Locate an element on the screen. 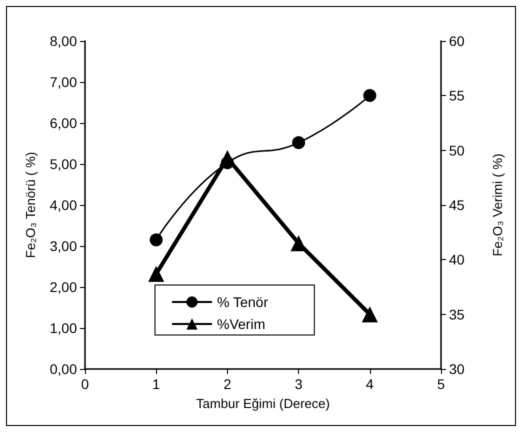  y-tick-label: 0,00 is located at coordinates (64, 369).